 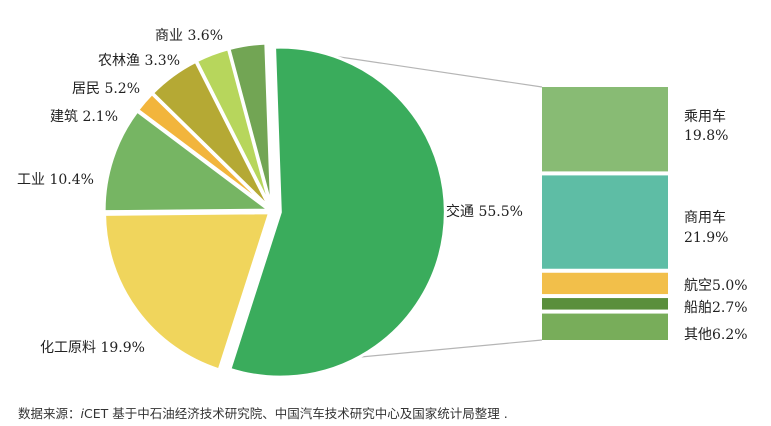 I want to click on source-prefix: 数据来源：, so click(x=49, y=413).